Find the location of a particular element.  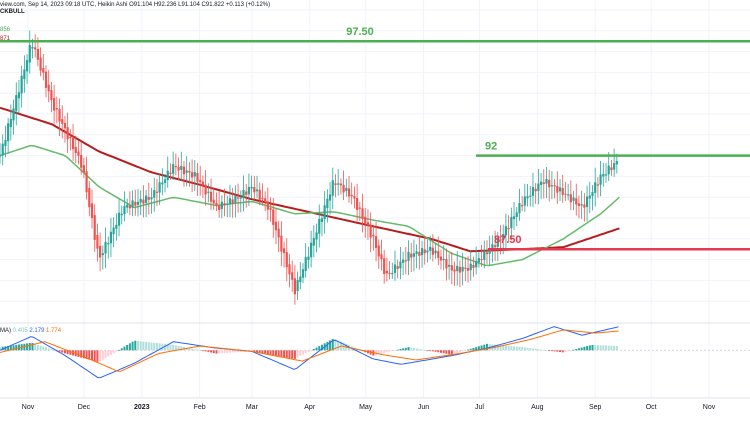

x-tick-label: Aug is located at coordinates (537, 407).